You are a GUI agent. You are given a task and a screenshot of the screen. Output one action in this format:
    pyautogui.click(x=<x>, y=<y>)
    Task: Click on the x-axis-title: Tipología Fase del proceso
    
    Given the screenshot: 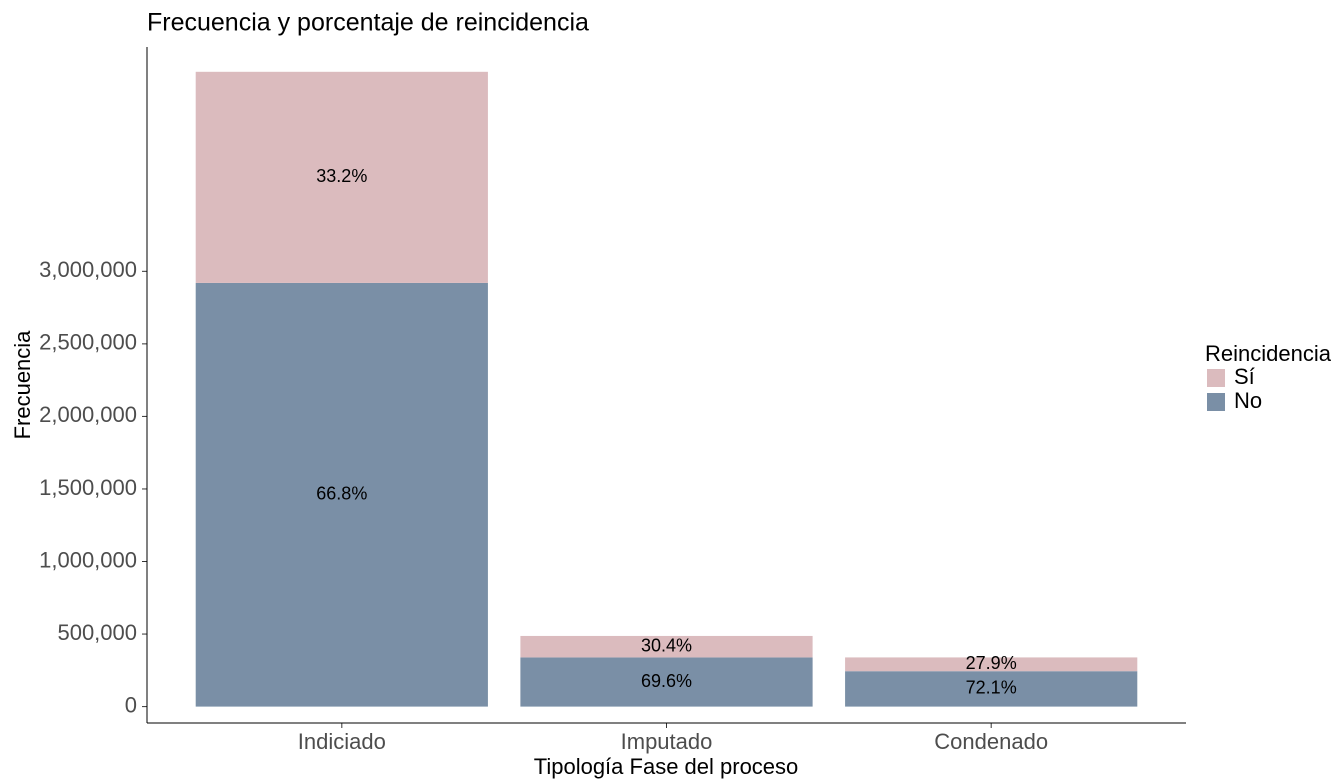 What is the action you would take?
    pyautogui.click(x=666, y=766)
    